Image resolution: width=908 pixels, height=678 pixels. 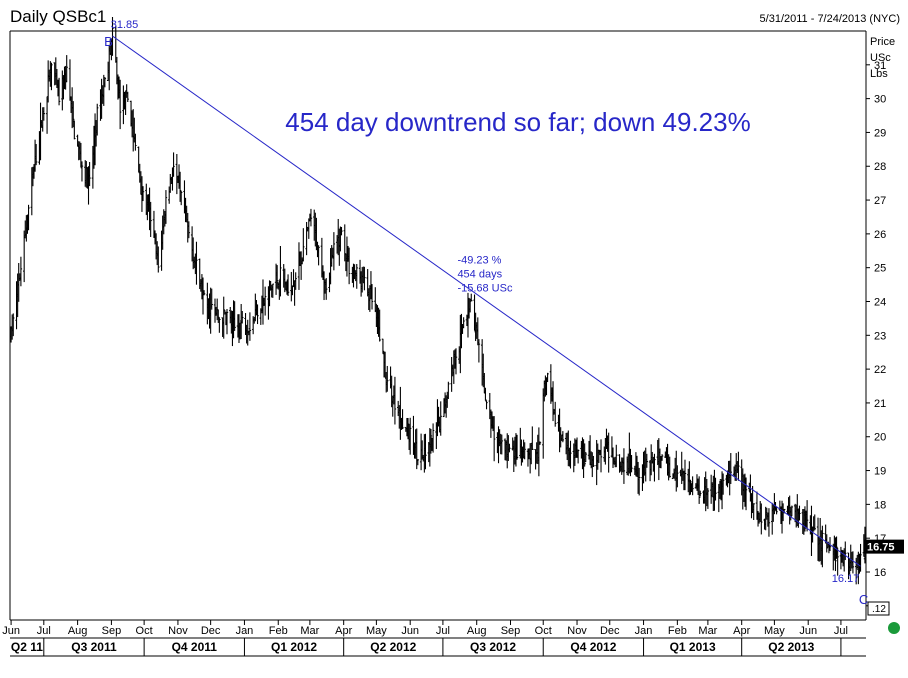 I want to click on month-label: Jun, so click(x=11, y=631).